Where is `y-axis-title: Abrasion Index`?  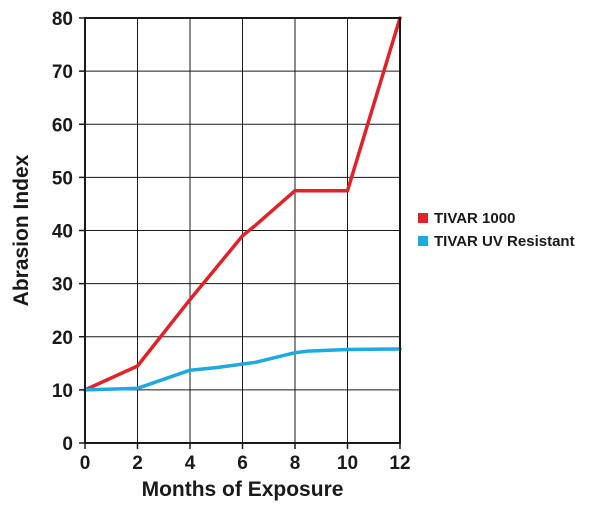 y-axis-title: Abrasion Index is located at coordinates (21, 230).